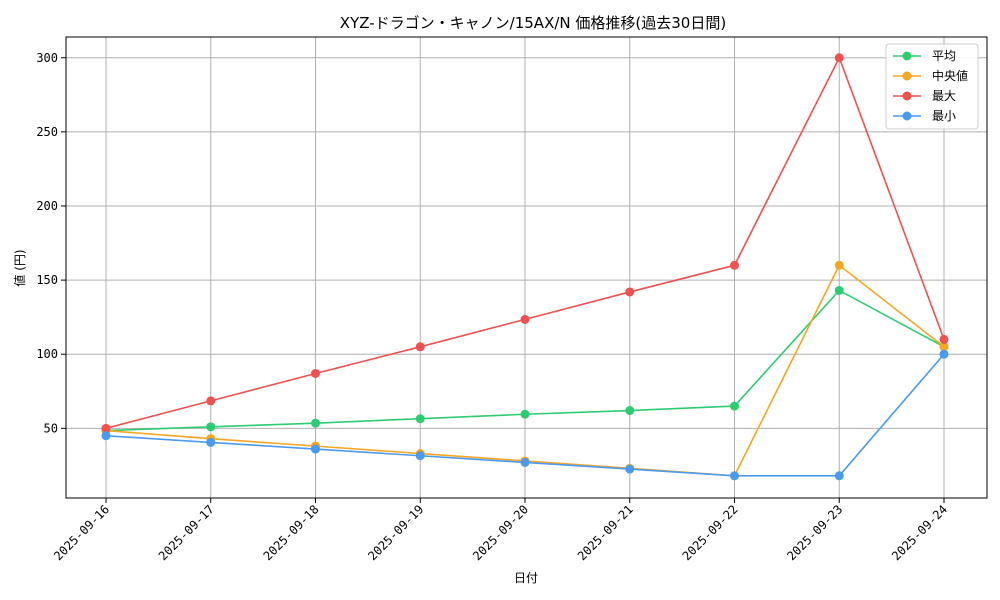 The width and height of the screenshot is (1000, 600). Describe the element at coordinates (526, 578) in the screenshot. I see `x-axis-label: 日付` at that location.